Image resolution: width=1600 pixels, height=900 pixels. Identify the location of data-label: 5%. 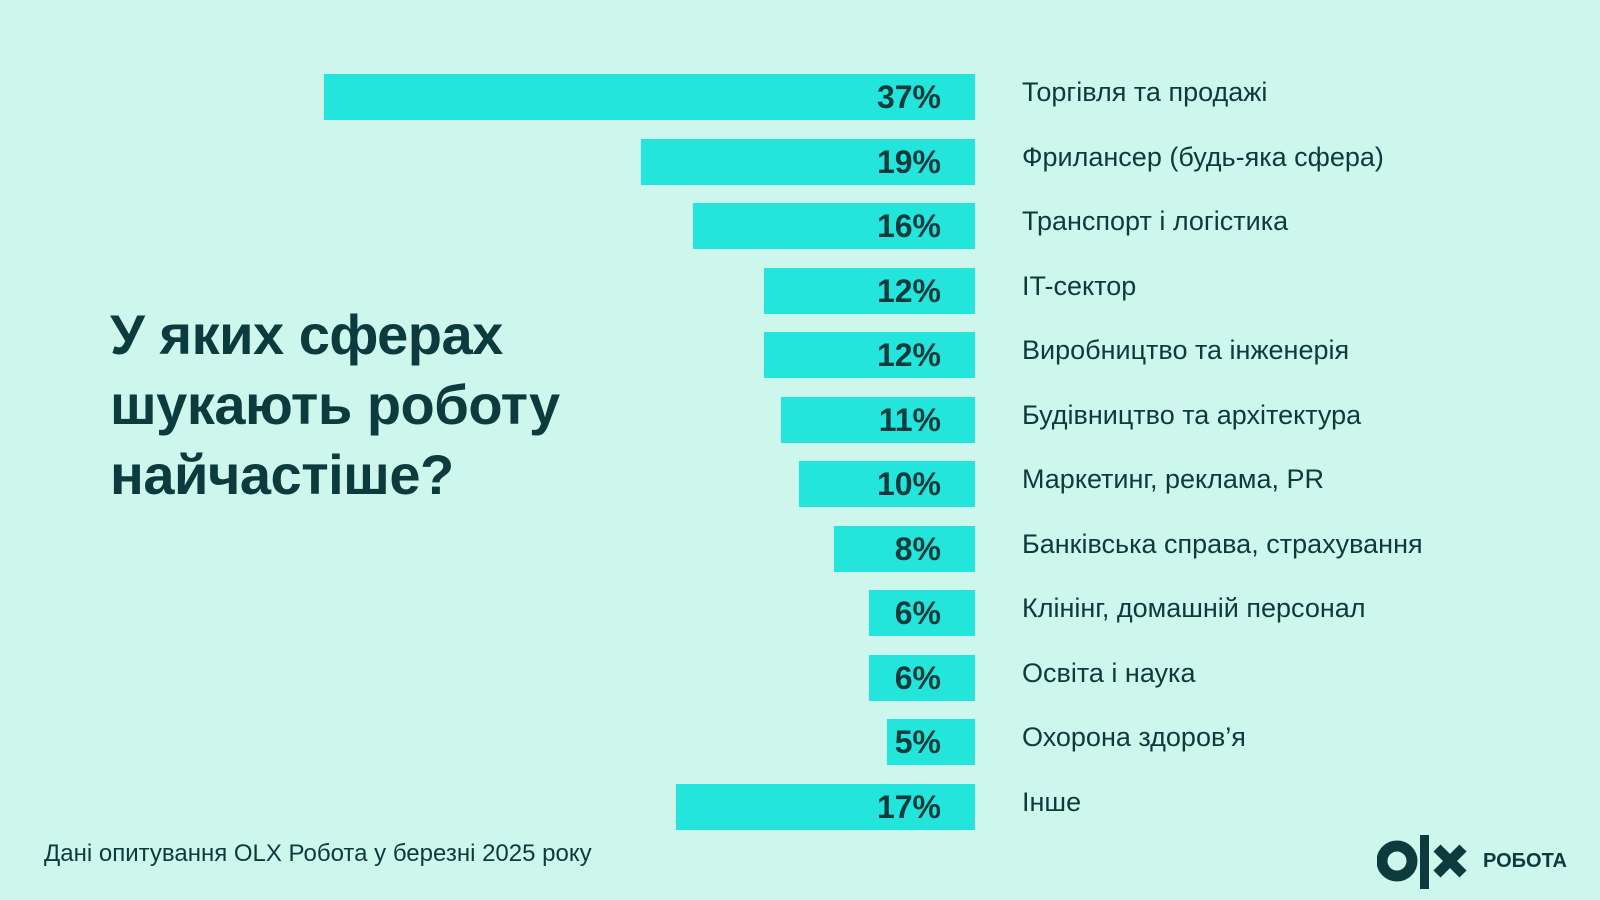
(917, 742).